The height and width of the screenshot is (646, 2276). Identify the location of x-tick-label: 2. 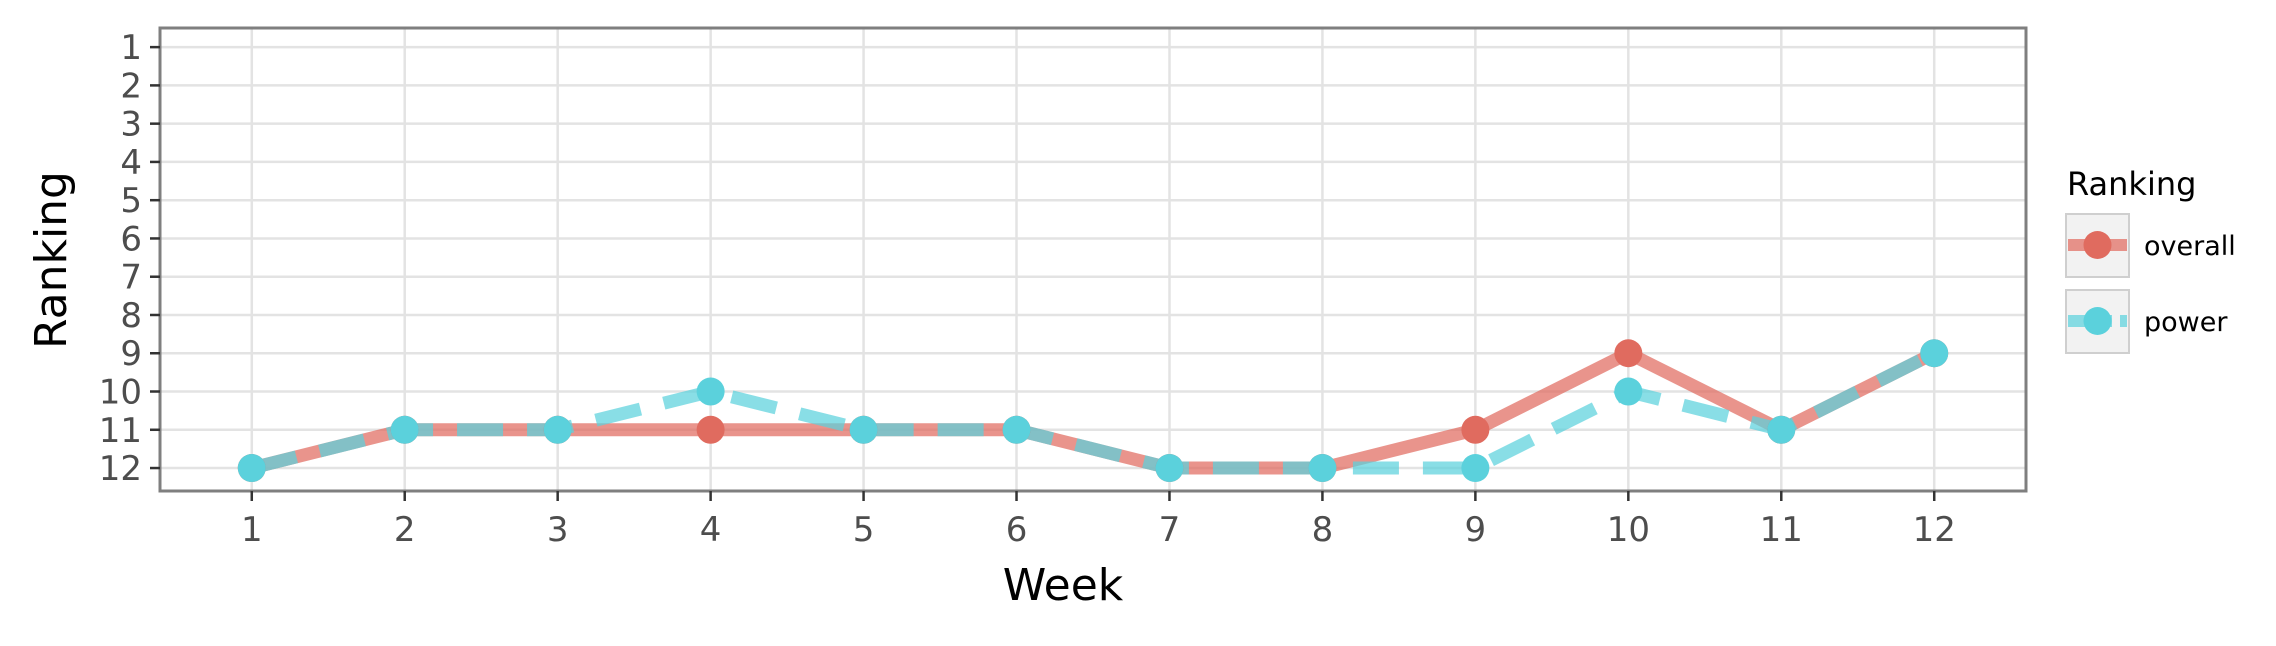
(405, 530).